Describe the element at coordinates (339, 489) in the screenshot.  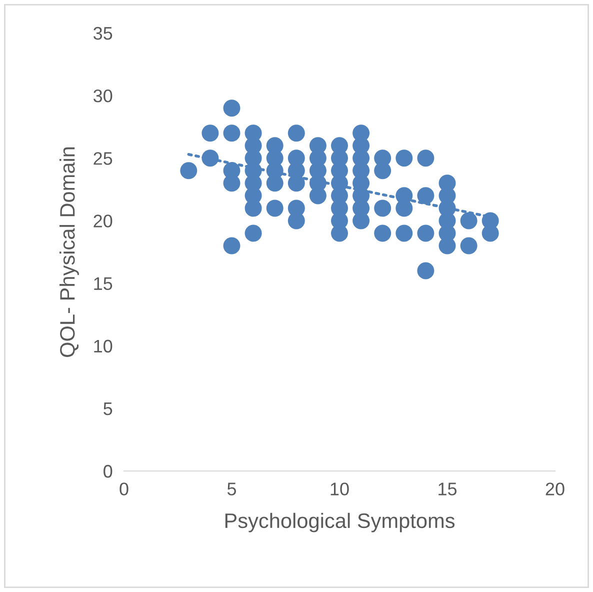
I see `x-tick-label: 10` at that location.